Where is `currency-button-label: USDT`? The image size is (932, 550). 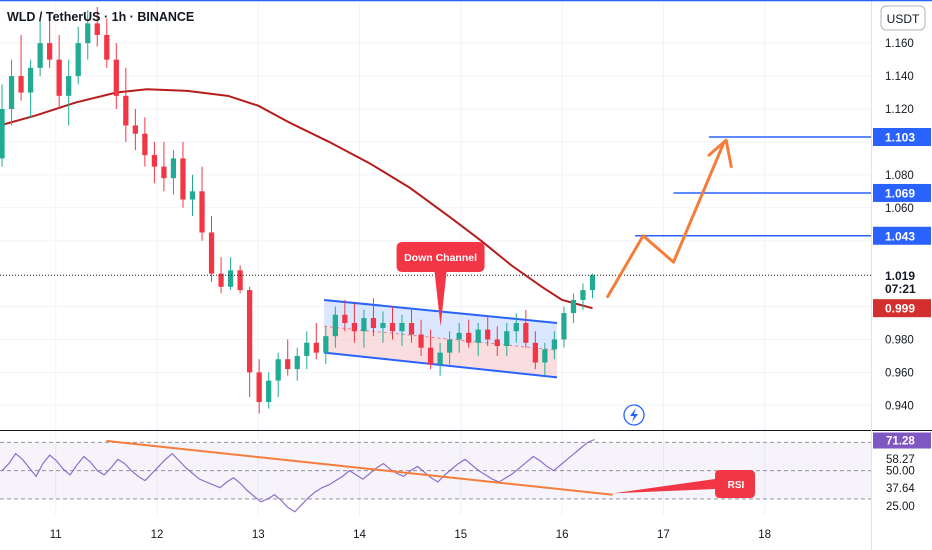
currency-button-label: USDT is located at coordinates (903, 19).